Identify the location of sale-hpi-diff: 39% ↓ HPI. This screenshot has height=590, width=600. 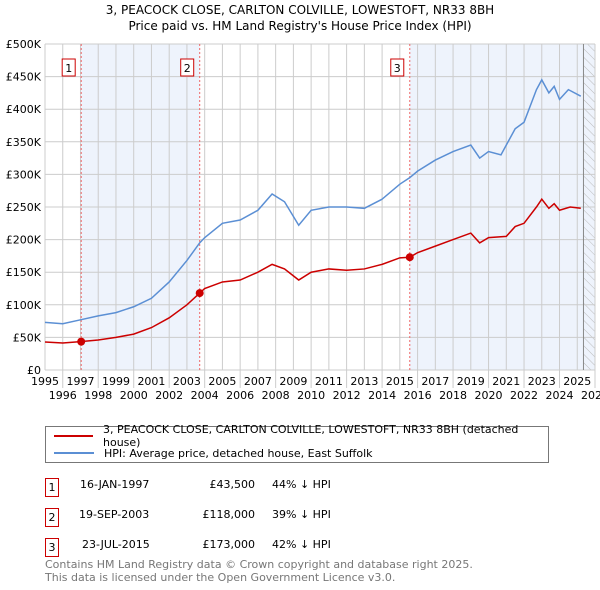
(301, 514).